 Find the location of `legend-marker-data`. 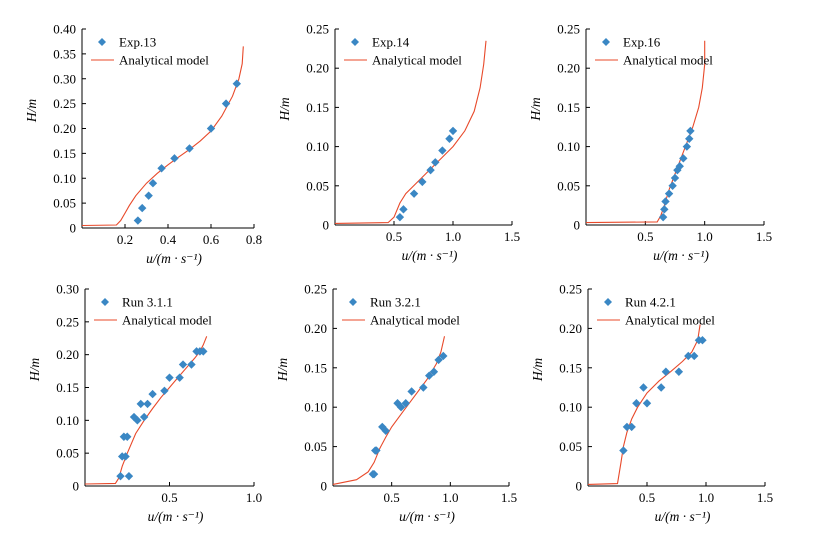

legend-marker-data is located at coordinates (608, 302).